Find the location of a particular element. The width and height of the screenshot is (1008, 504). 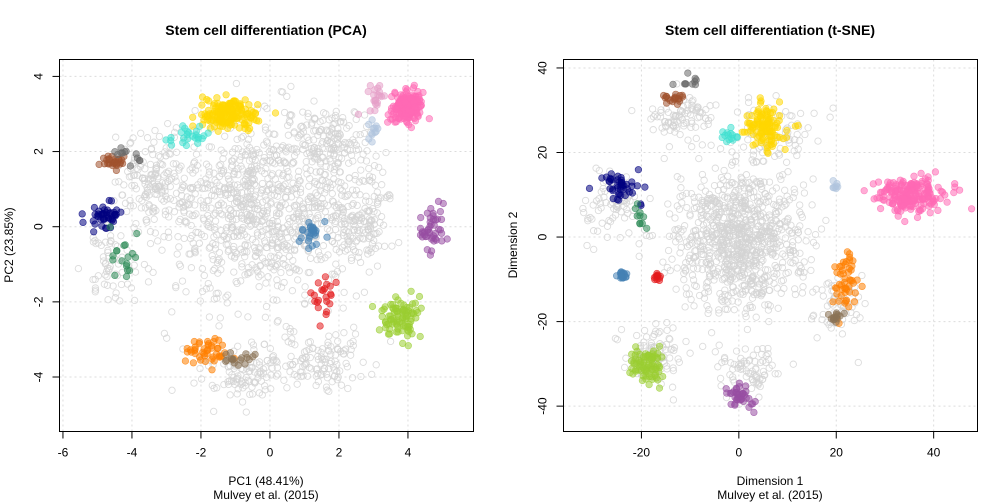

pca-point-steelblue is located at coordinates (312, 246).